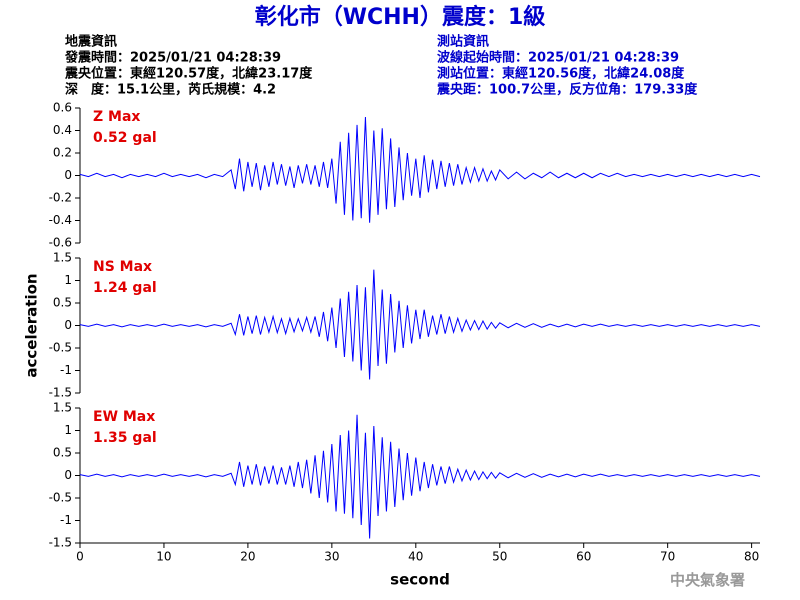 The height and width of the screenshot is (600, 800). Describe the element at coordinates (420, 580) in the screenshot. I see `x-axis-label: second` at that location.